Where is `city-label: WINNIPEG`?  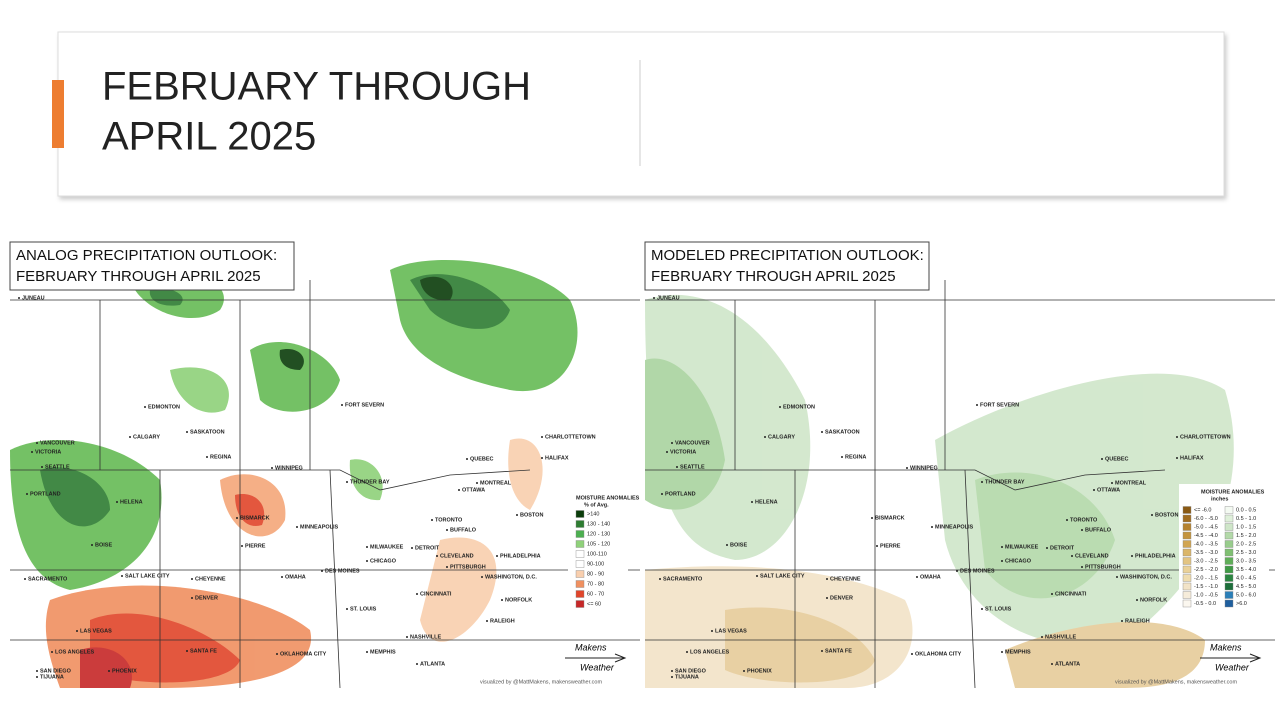 city-label: WINNIPEG is located at coordinates (289, 468).